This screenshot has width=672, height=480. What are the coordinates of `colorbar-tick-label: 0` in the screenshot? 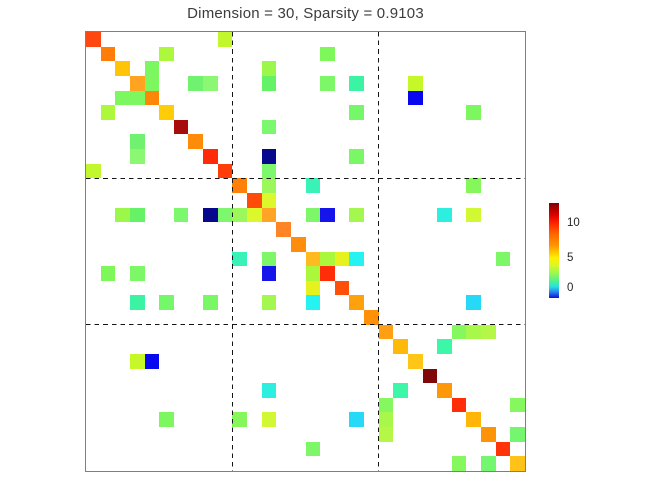 It's located at (570, 288).